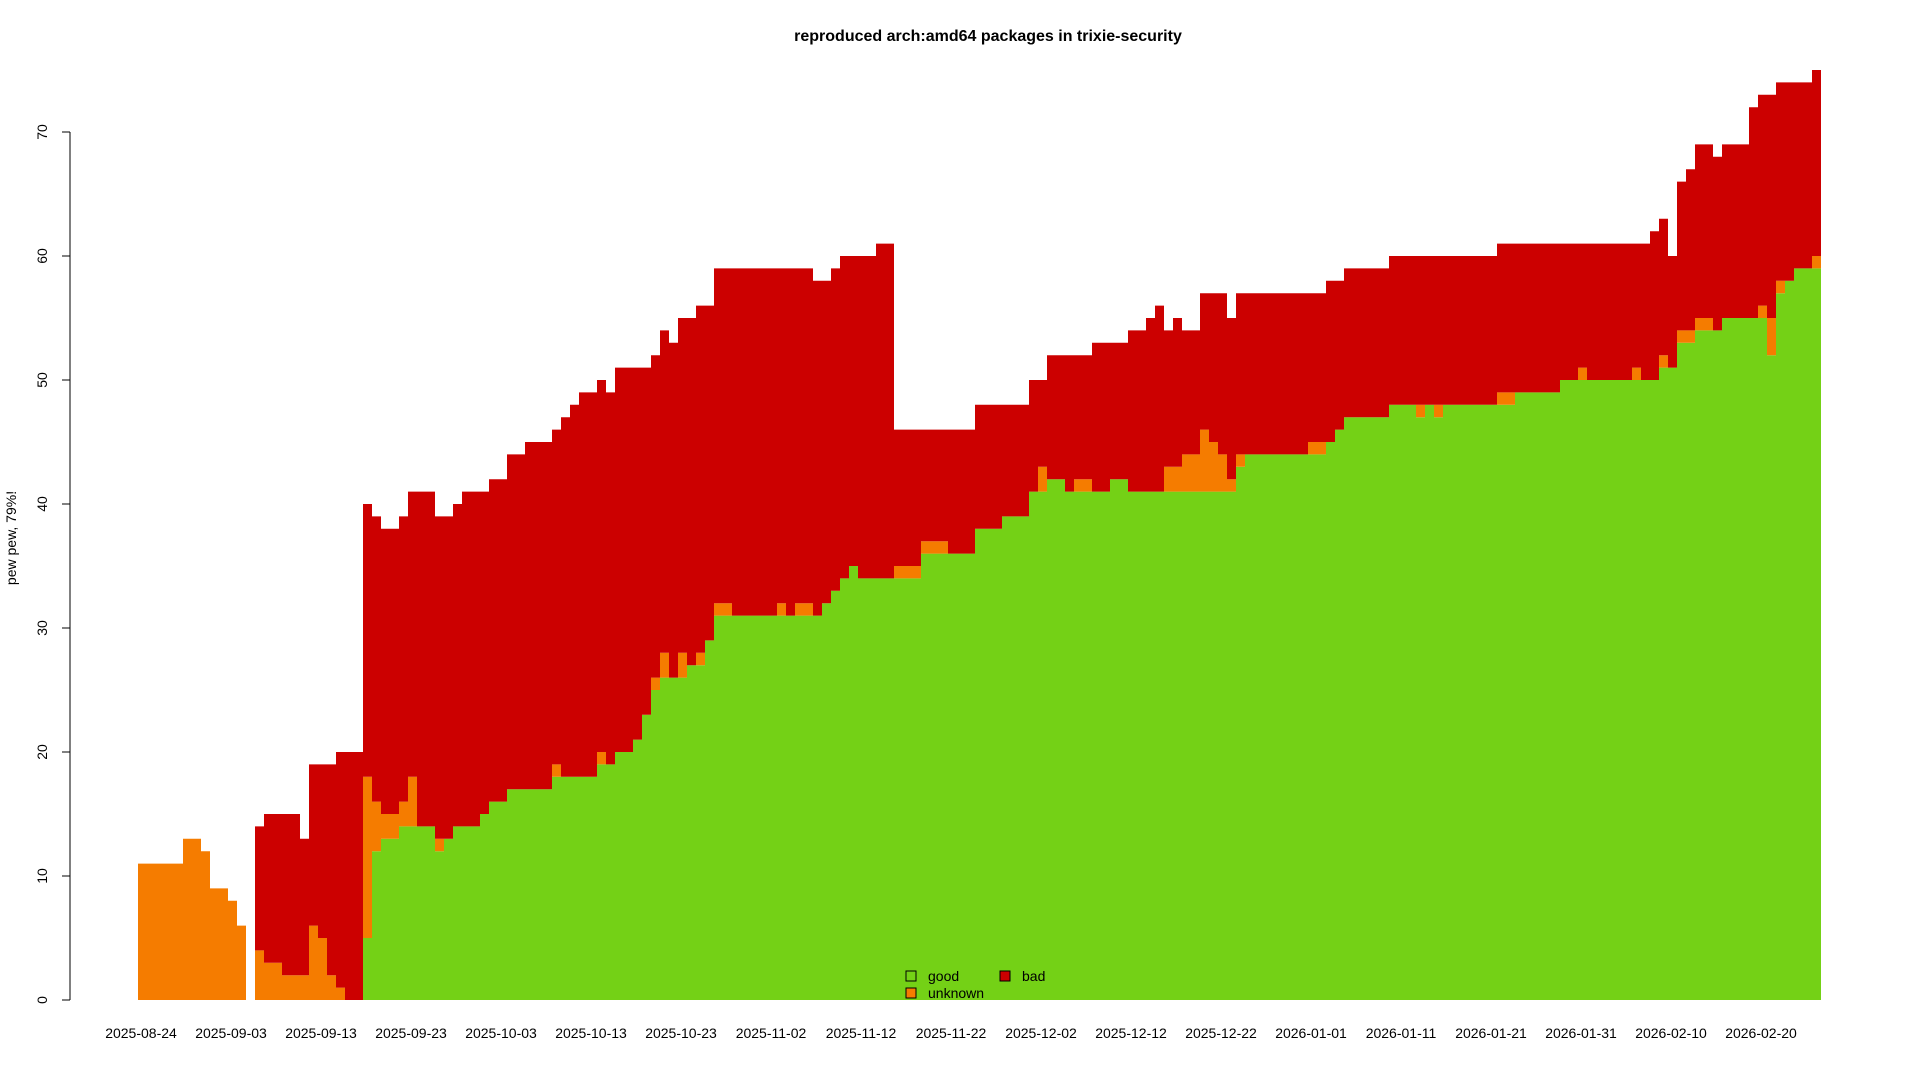  What do you see at coordinates (11, 538) in the screenshot?
I see `y-axis-label: pew pew, 79%!` at bounding box center [11, 538].